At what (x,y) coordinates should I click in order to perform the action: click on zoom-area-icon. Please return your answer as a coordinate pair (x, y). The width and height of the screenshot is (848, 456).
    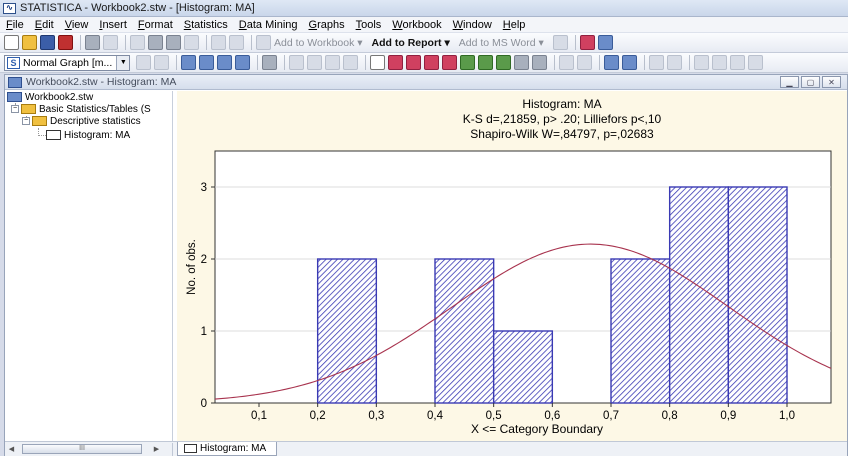
    Looking at the image, I should click on (333, 62).